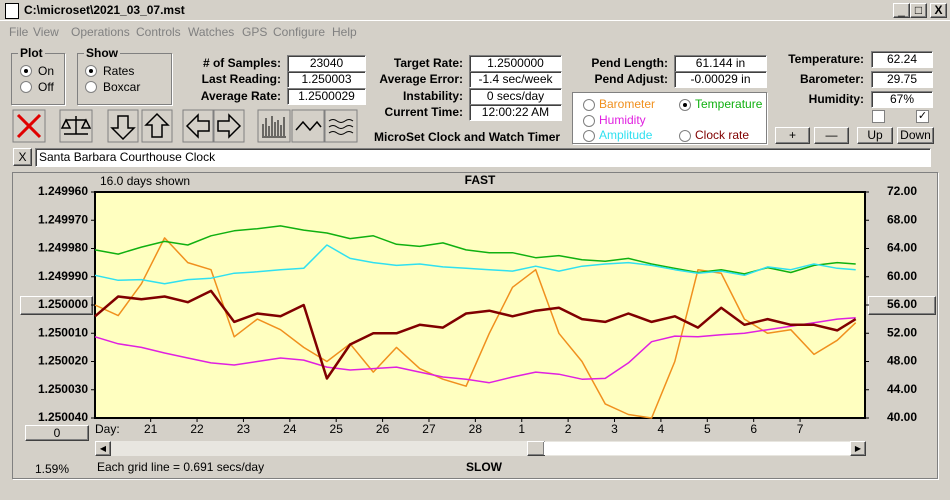 The width and height of the screenshot is (950, 500). I want to click on menu-item: Controls, so click(158, 32).